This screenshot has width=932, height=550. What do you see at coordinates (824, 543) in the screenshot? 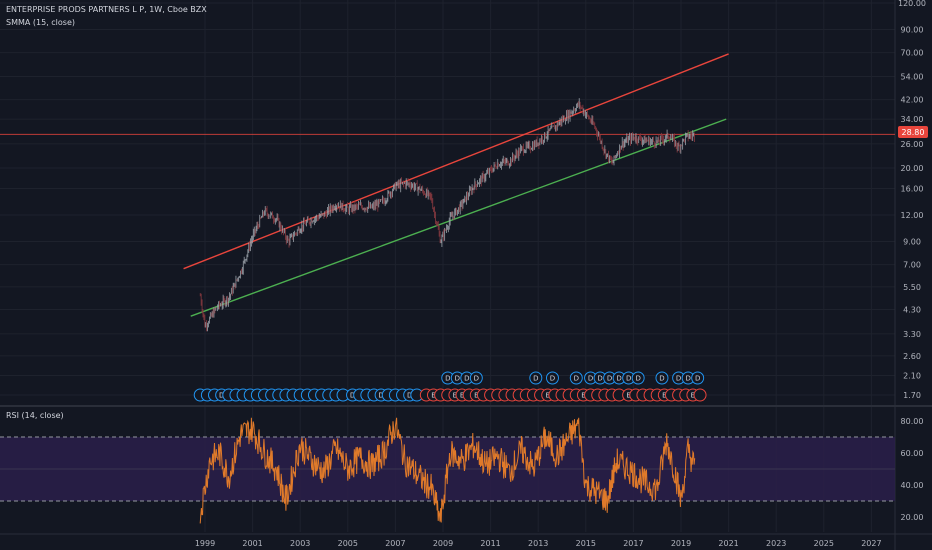
I see `time-tick-label: 2025` at bounding box center [824, 543].